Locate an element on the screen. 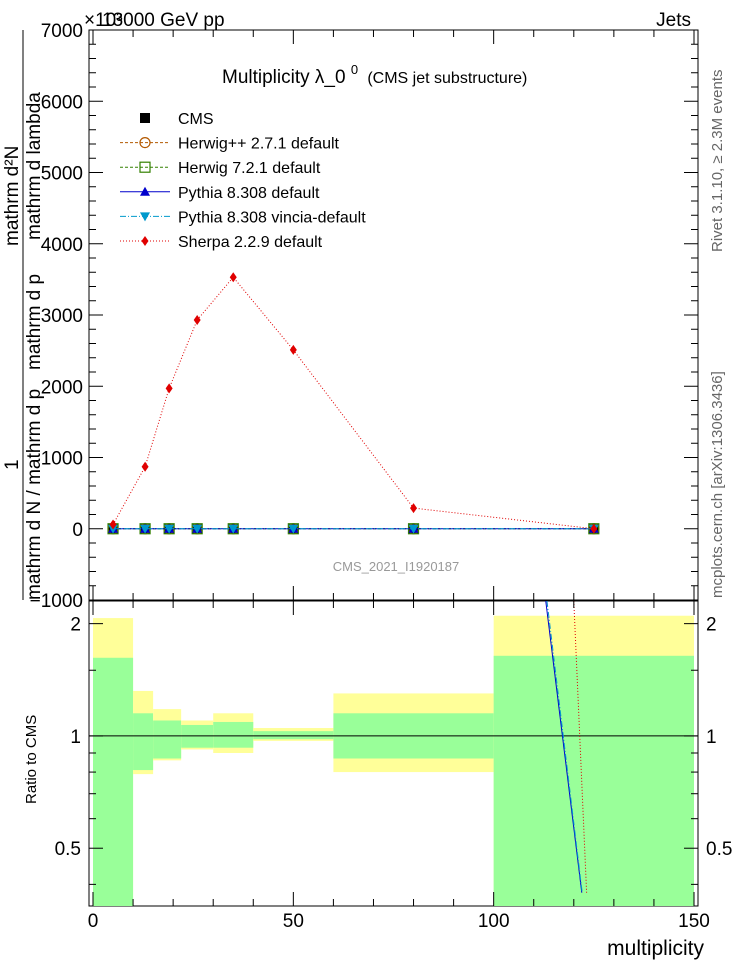  header-energy: 13000 GeV pp is located at coordinates (163, 20).